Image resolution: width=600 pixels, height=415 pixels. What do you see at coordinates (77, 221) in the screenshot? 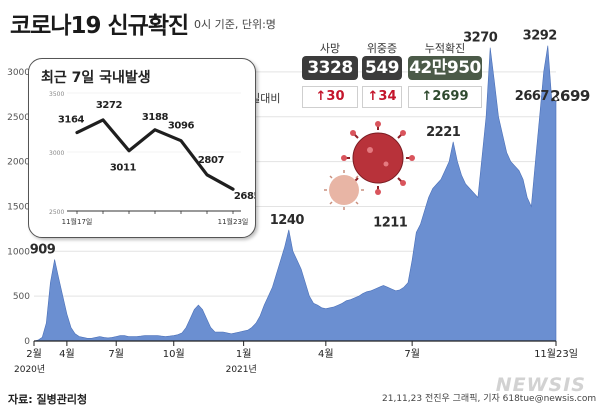
I see `inset-x-tick-label: 11월17일` at bounding box center [77, 221].